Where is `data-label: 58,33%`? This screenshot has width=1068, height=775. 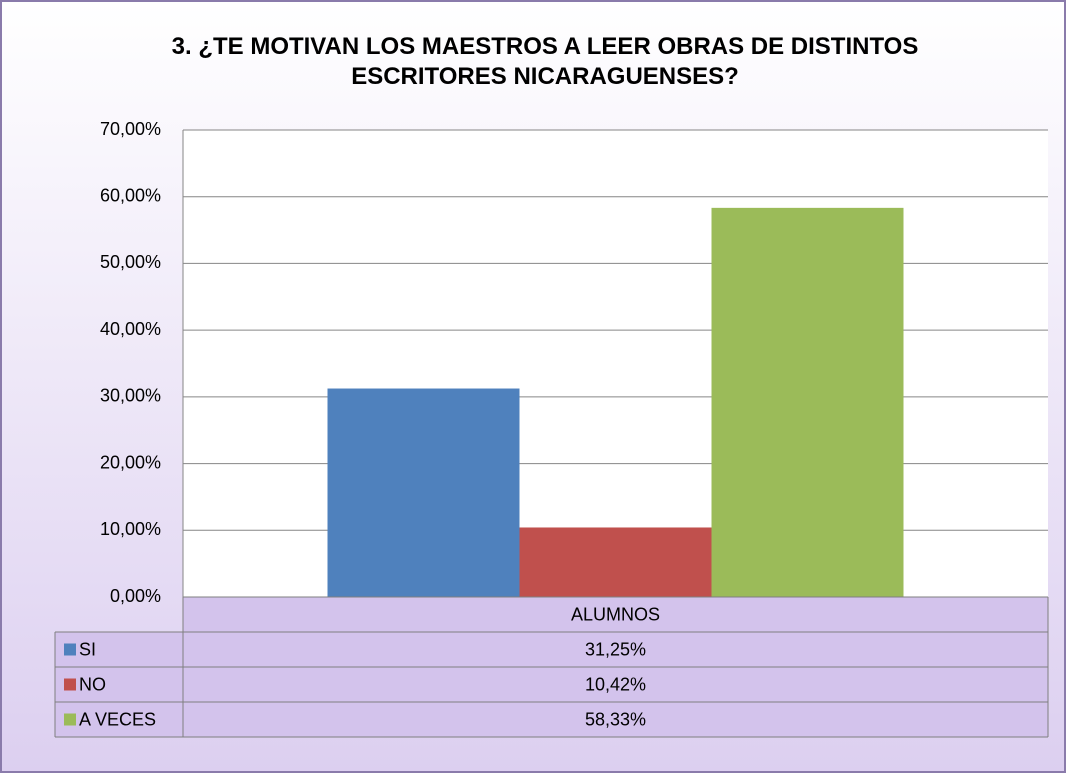
data-label: 58,33% is located at coordinates (615, 719).